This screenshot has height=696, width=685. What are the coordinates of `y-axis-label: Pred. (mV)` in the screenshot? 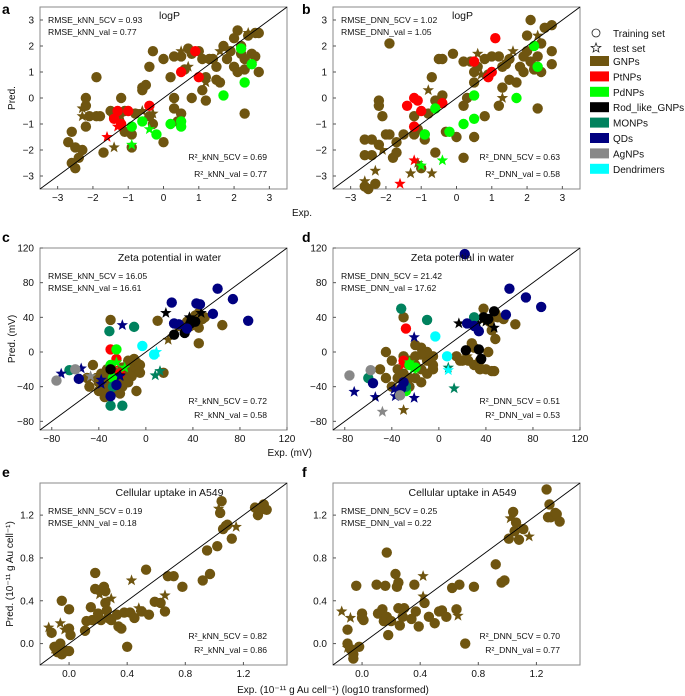 It's located at (12, 339).